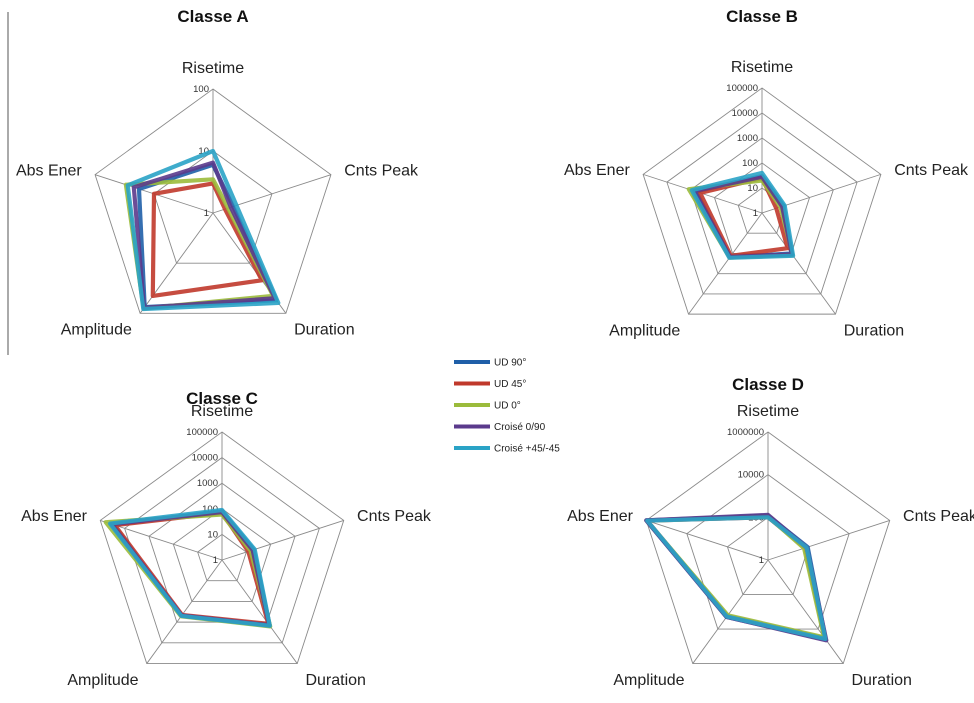 This screenshot has height=703, width=974. I want to click on legend-item: Croisé 0/90, so click(500, 427).